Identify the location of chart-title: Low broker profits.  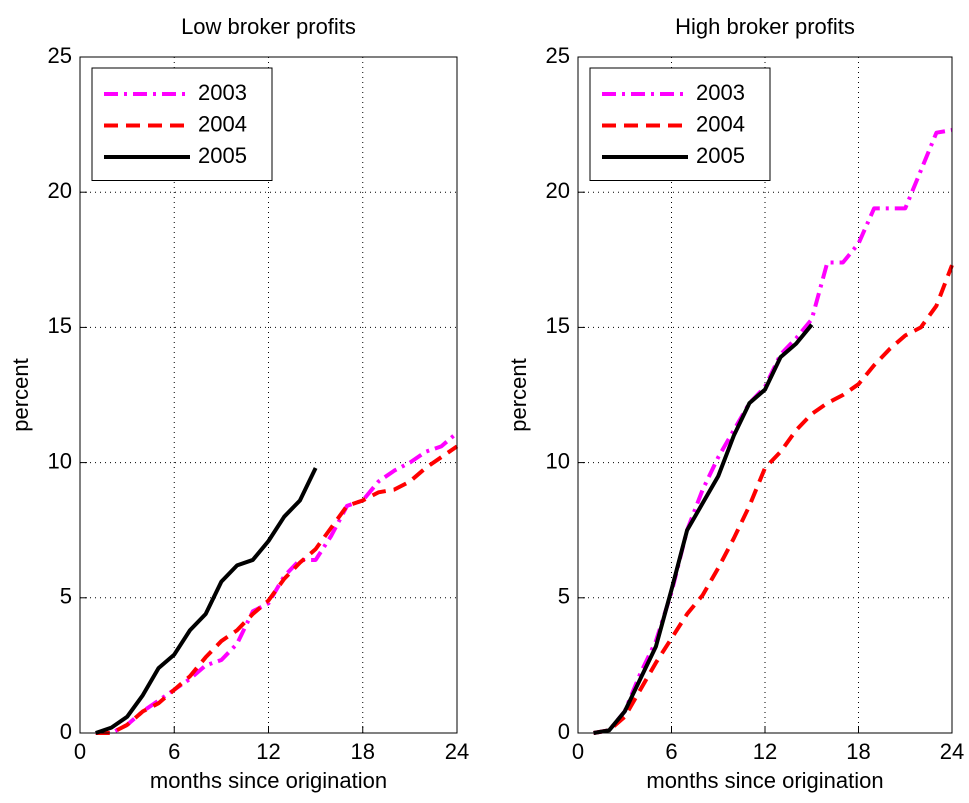
(268, 26).